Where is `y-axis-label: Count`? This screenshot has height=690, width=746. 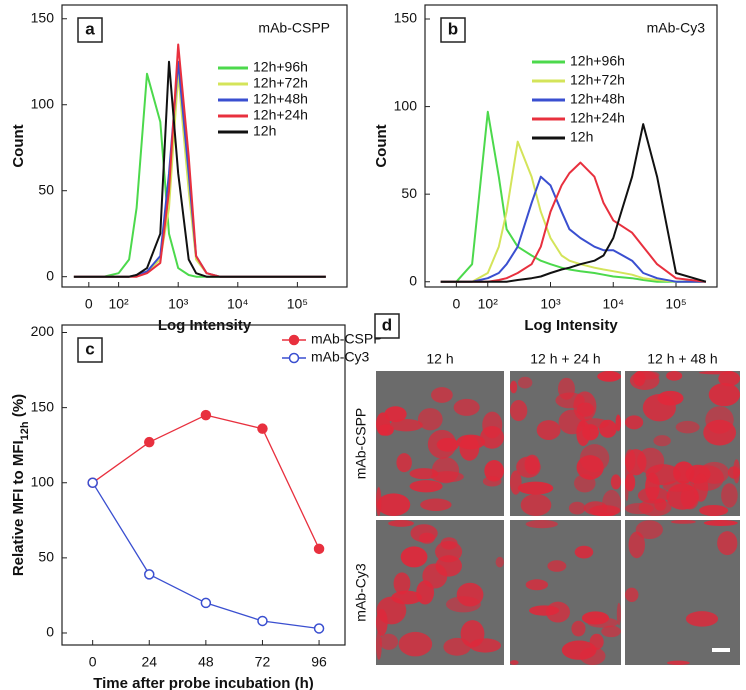
y-axis-label: Count is located at coordinates (18, 145).